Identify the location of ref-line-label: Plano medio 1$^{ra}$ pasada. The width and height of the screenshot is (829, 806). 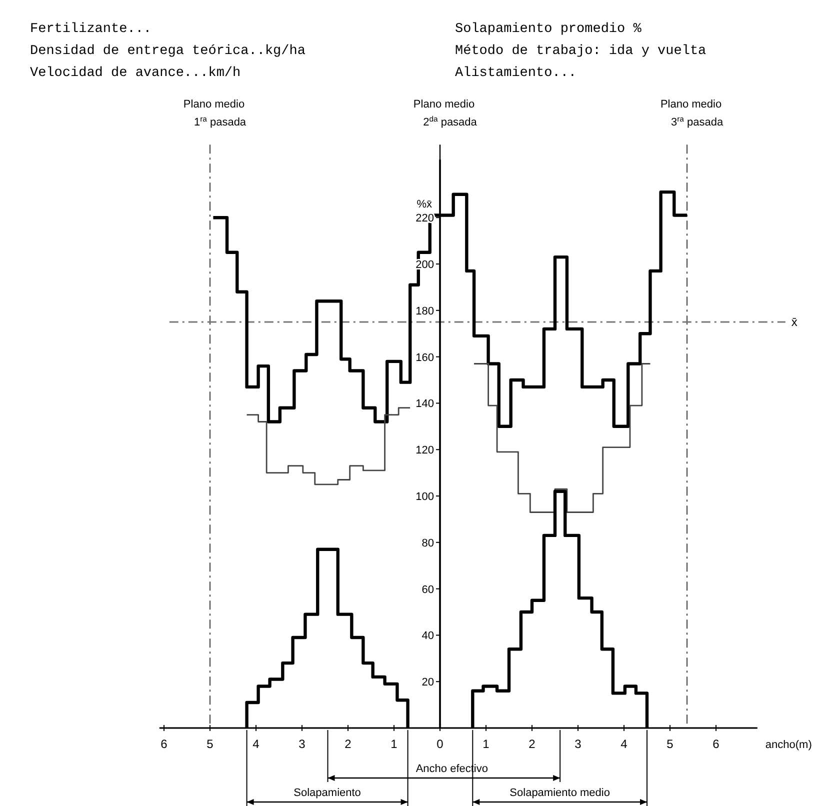
(215, 113).